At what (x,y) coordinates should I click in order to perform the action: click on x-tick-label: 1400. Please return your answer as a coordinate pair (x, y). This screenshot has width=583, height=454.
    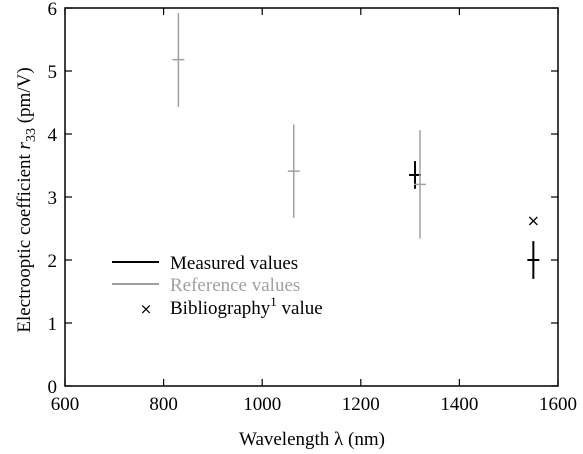
    Looking at the image, I should click on (459, 404).